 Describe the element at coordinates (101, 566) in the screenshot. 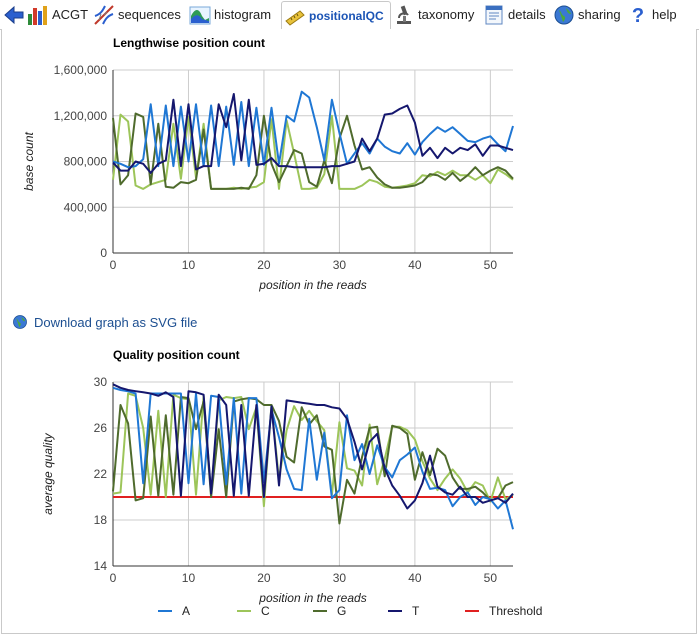

I see `y-tick-label: 14` at that location.